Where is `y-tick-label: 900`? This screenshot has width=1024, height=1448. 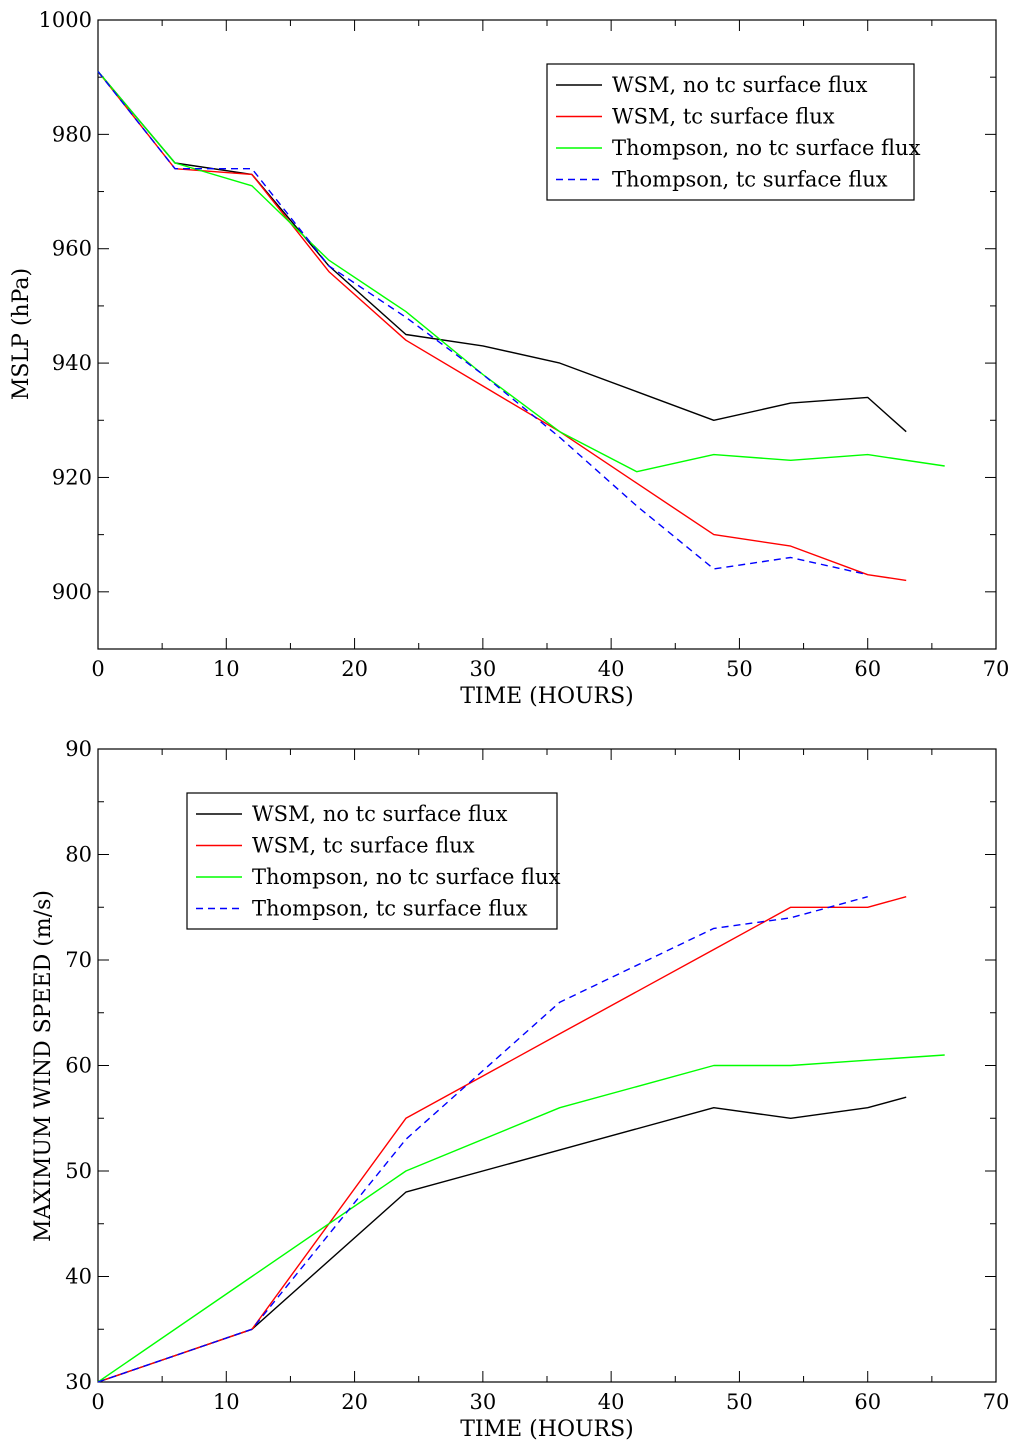 y-tick-label: 900 is located at coordinates (72, 592).